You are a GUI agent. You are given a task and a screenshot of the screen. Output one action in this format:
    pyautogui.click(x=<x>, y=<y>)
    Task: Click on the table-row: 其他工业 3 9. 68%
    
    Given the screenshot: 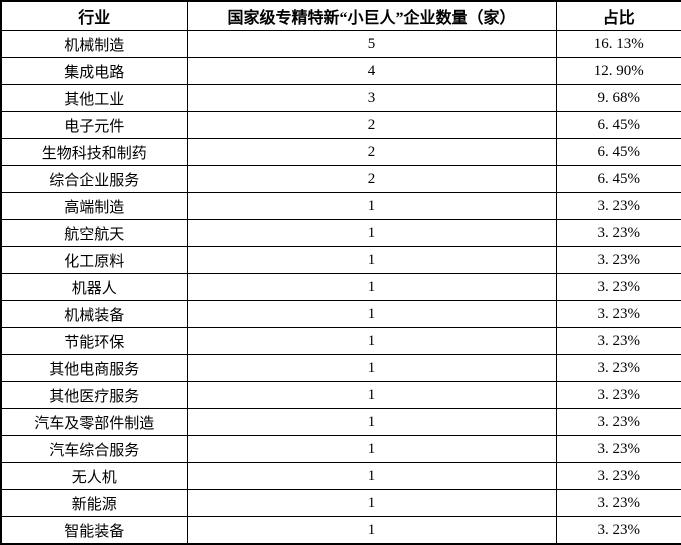 What is the action you would take?
    pyautogui.click(x=340, y=98)
    